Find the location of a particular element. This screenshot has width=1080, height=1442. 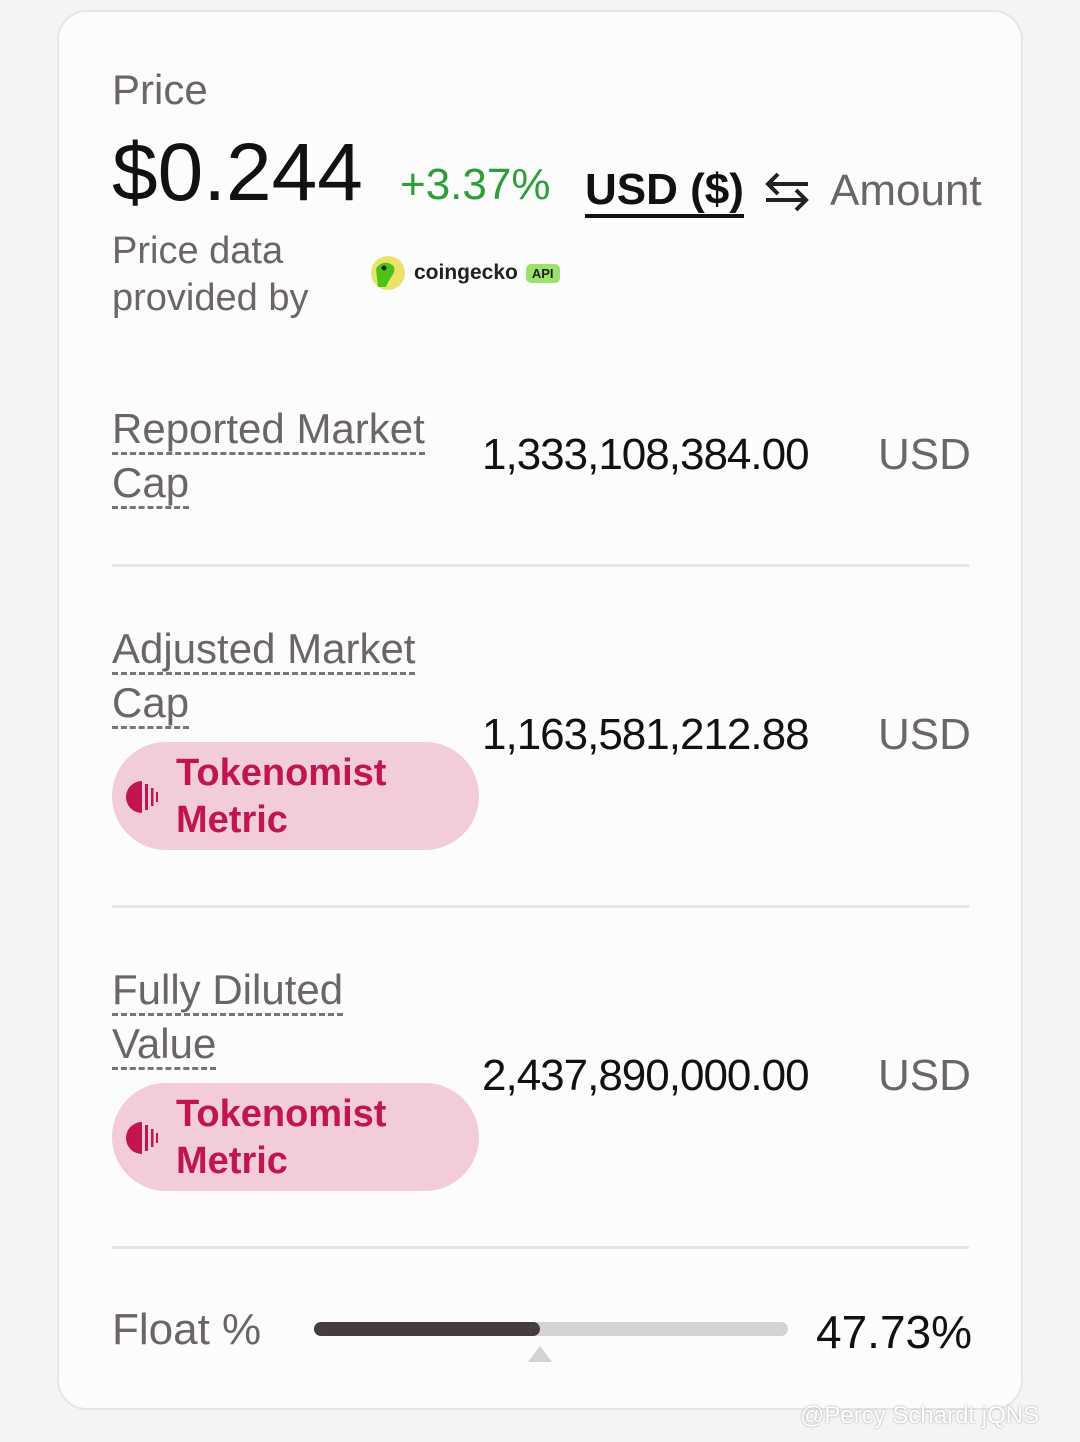

price-value: $0.244 is located at coordinates (237, 172).